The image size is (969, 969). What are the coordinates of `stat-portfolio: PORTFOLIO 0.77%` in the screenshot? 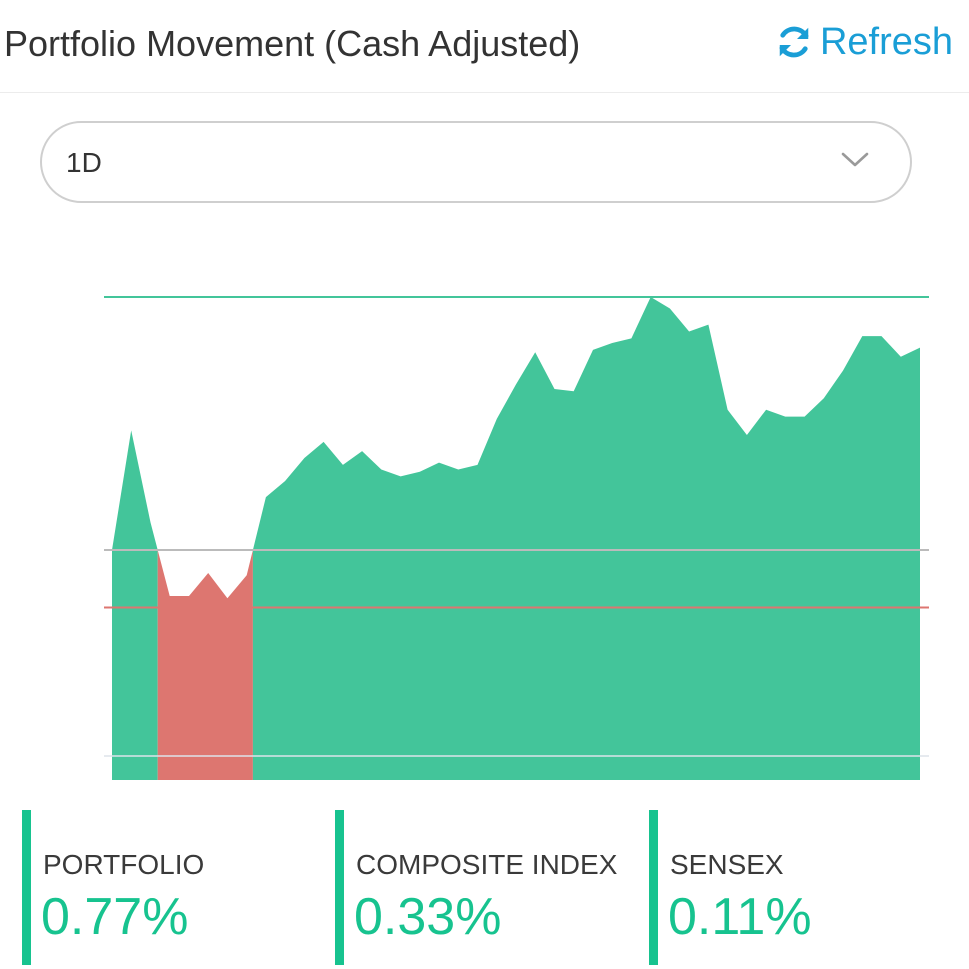 It's located at (177, 887).